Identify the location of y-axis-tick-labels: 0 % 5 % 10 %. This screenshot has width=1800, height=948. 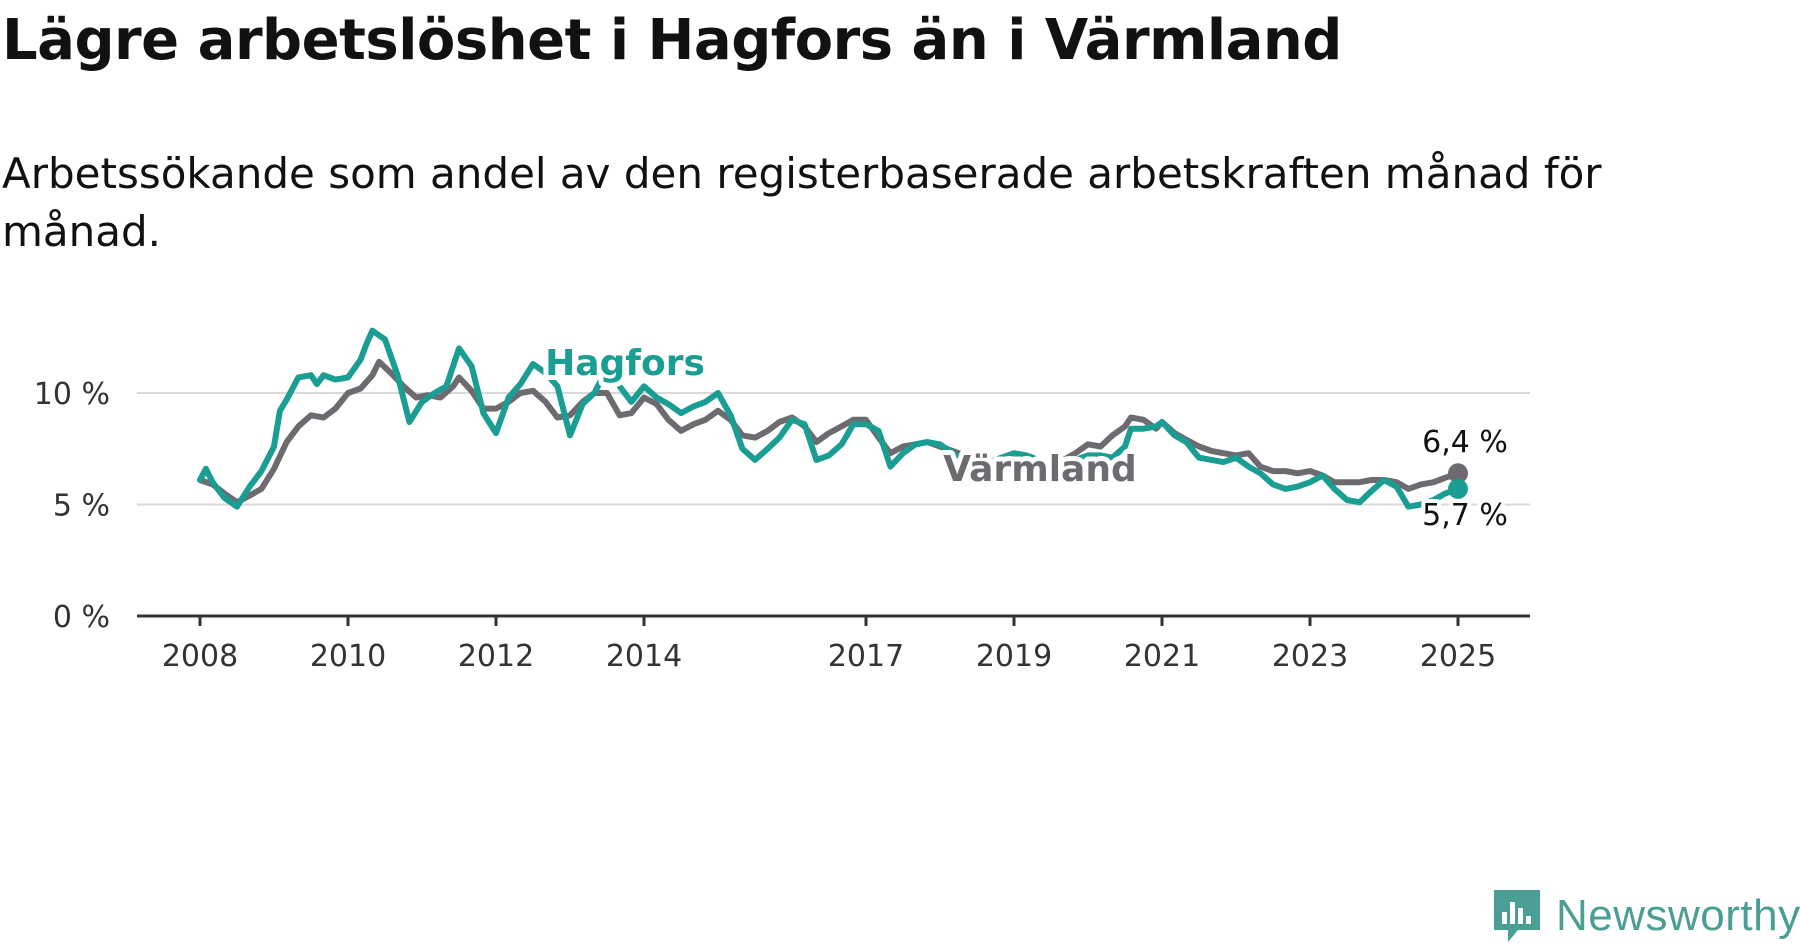
(72, 506).